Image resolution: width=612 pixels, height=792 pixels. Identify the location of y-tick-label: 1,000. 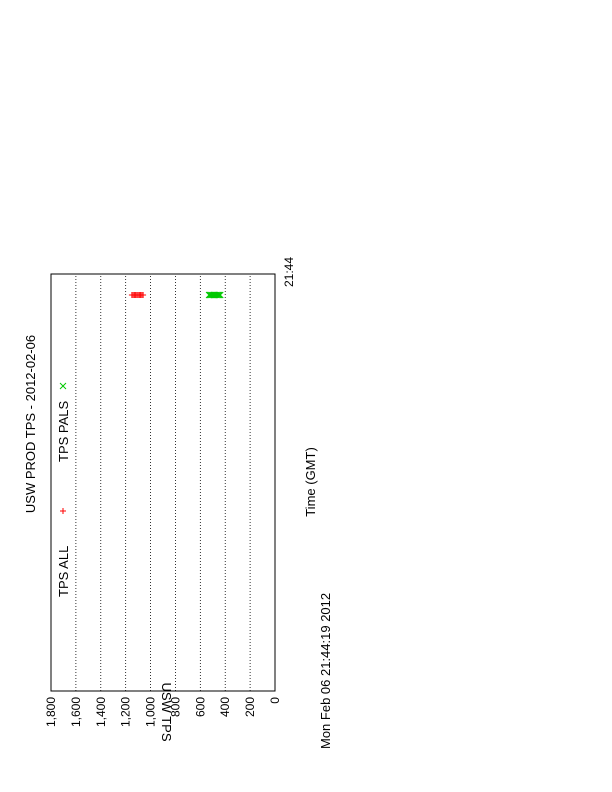
(151, 712).